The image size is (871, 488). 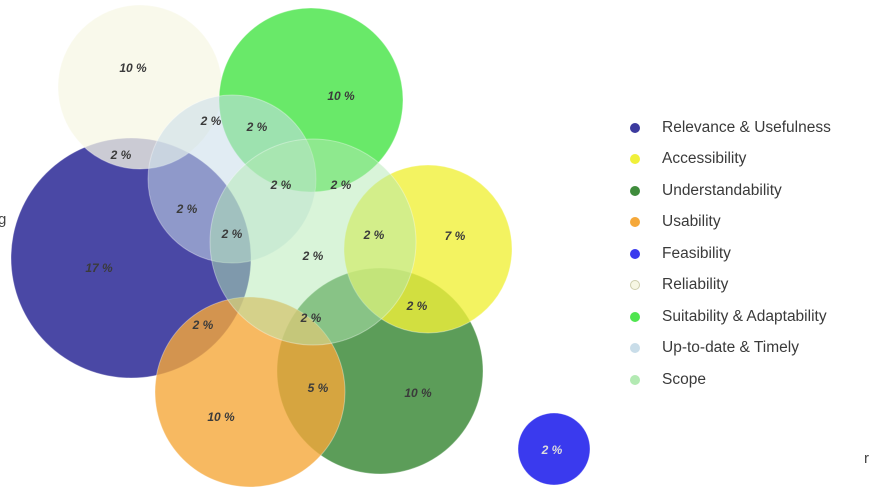 I want to click on legend-label-accessibility: Accessibility, so click(x=704, y=159).